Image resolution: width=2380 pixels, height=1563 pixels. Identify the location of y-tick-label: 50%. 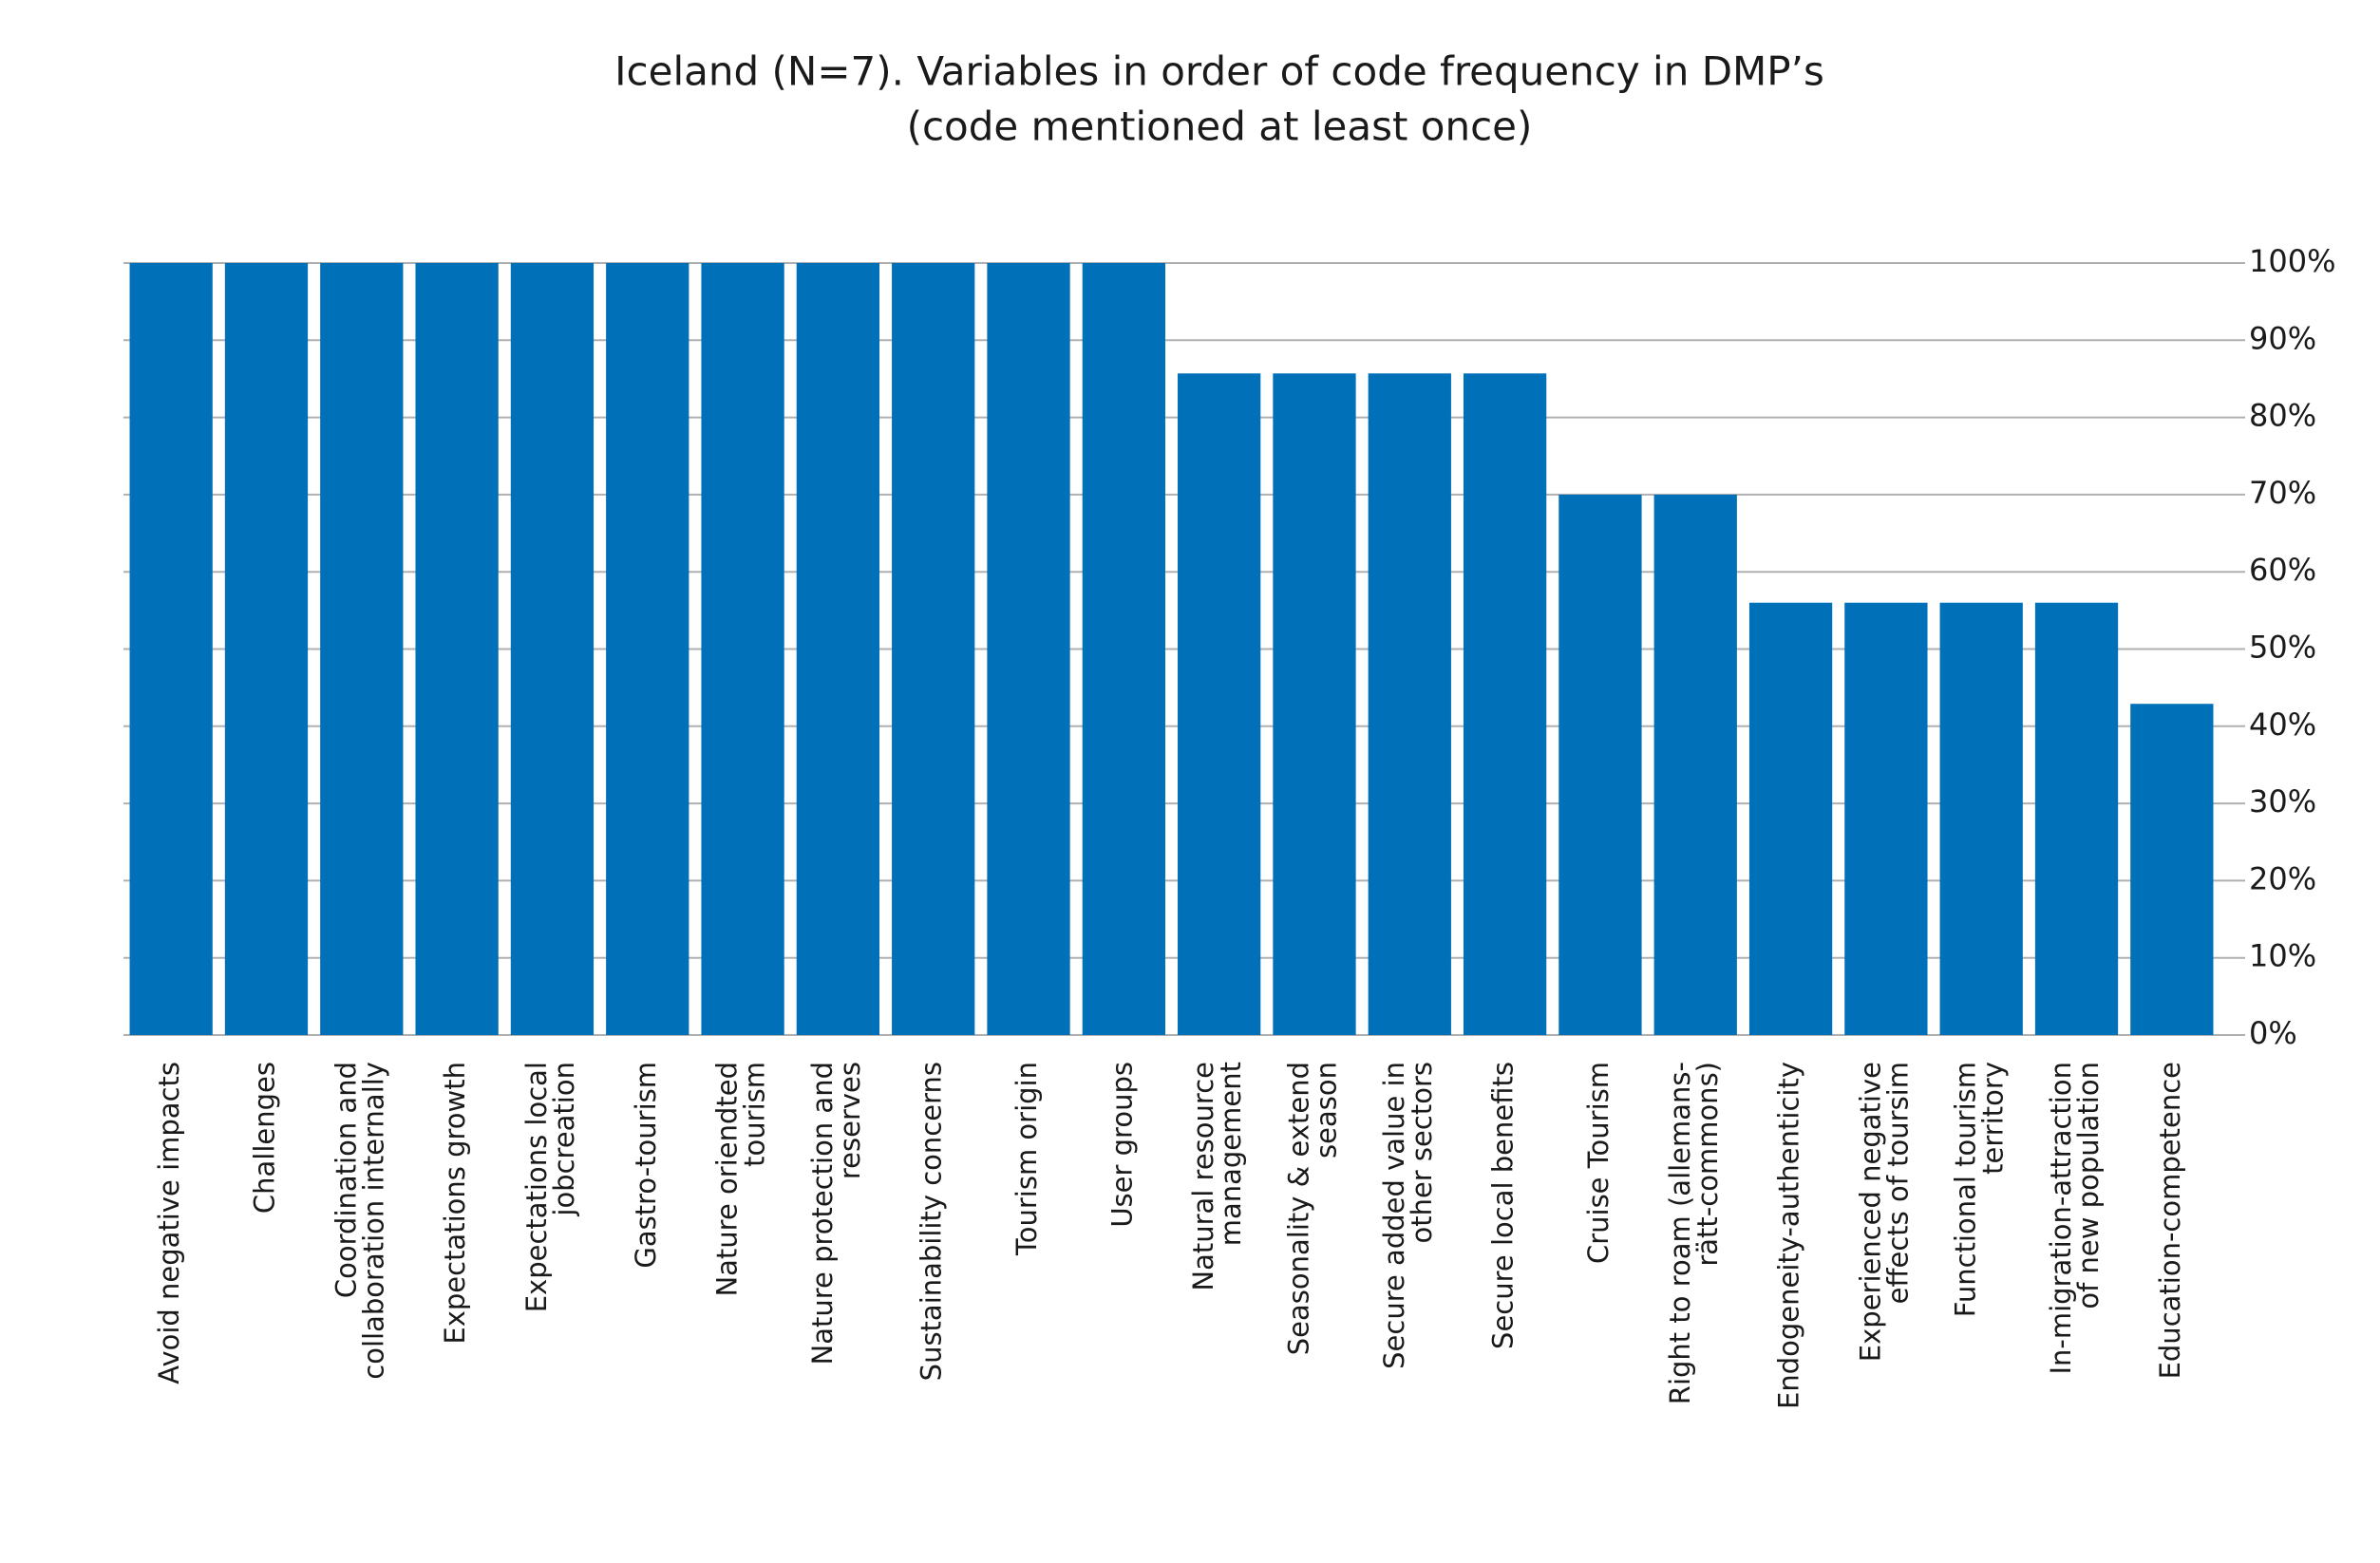
(2282, 648).